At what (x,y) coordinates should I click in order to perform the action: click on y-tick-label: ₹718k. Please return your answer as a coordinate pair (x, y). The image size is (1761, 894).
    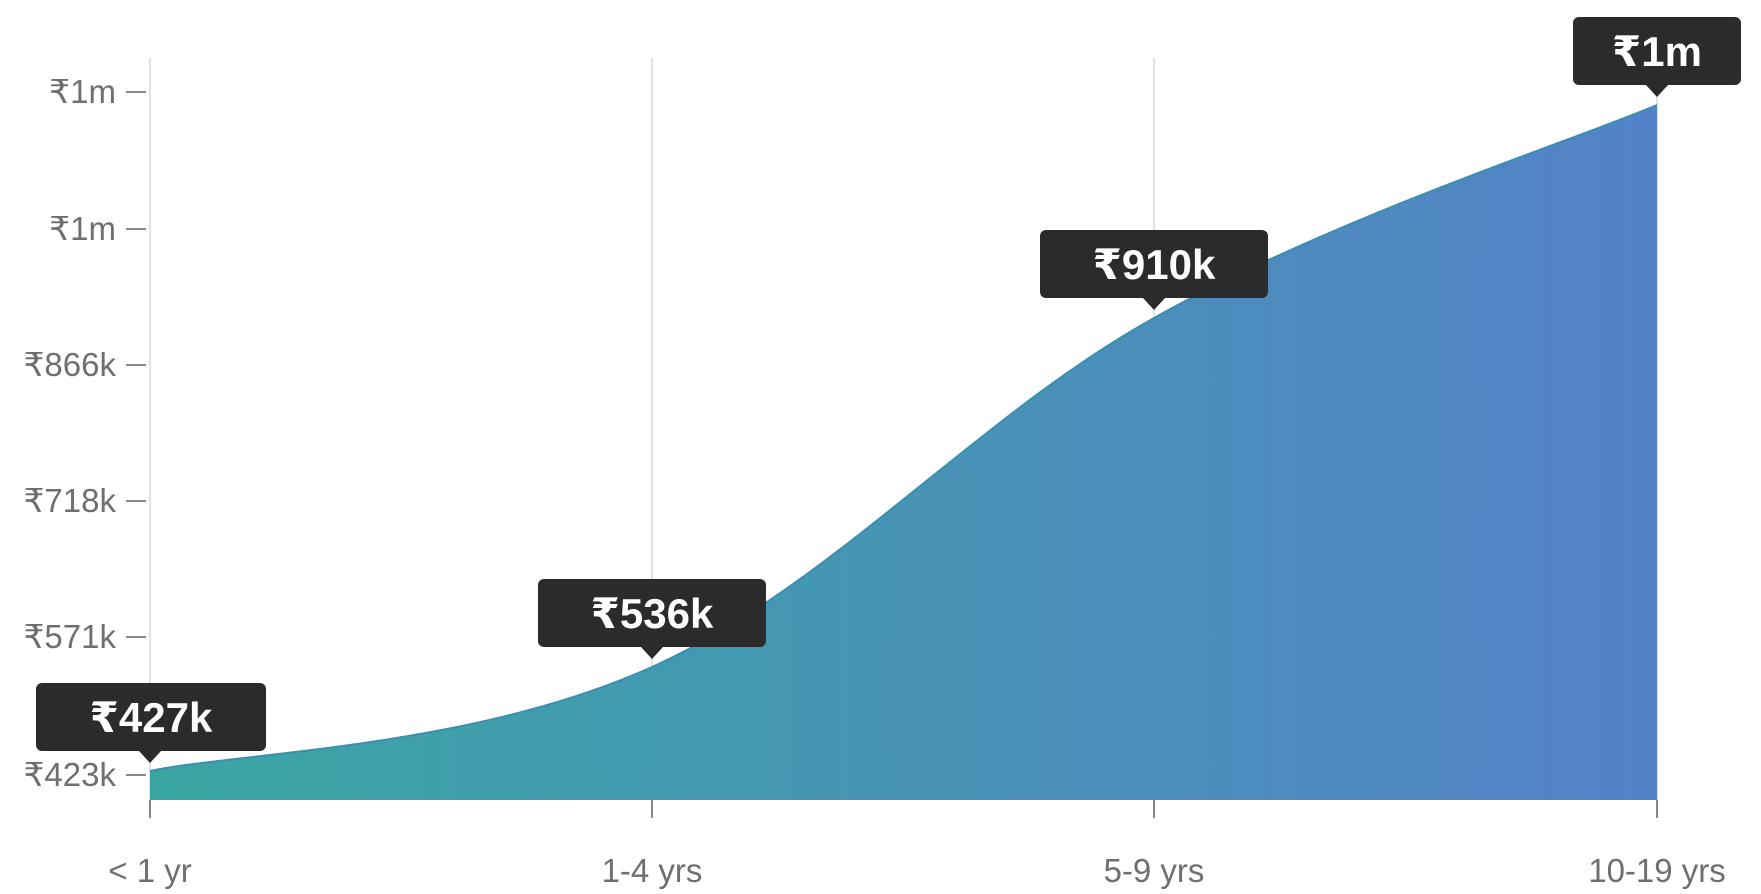
    Looking at the image, I should click on (69, 500).